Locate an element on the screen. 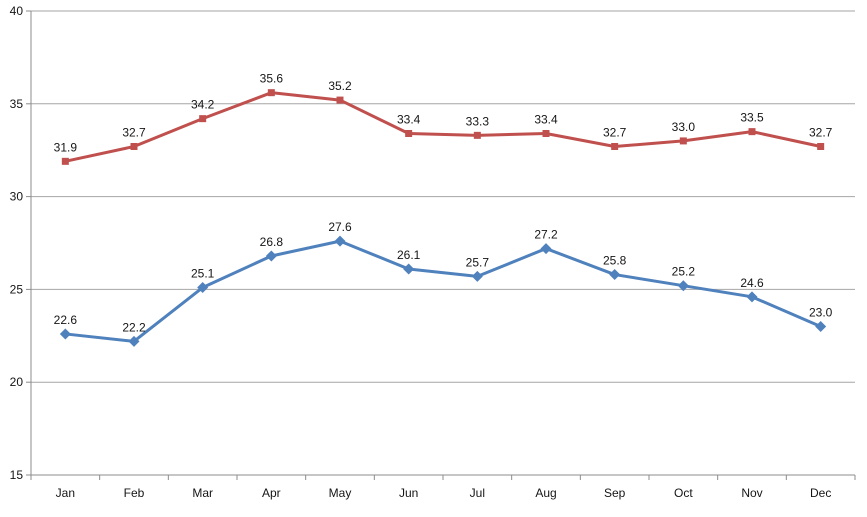 The width and height of the screenshot is (867, 517). lower-blue-series-data-label: 25.7 is located at coordinates (478, 262).